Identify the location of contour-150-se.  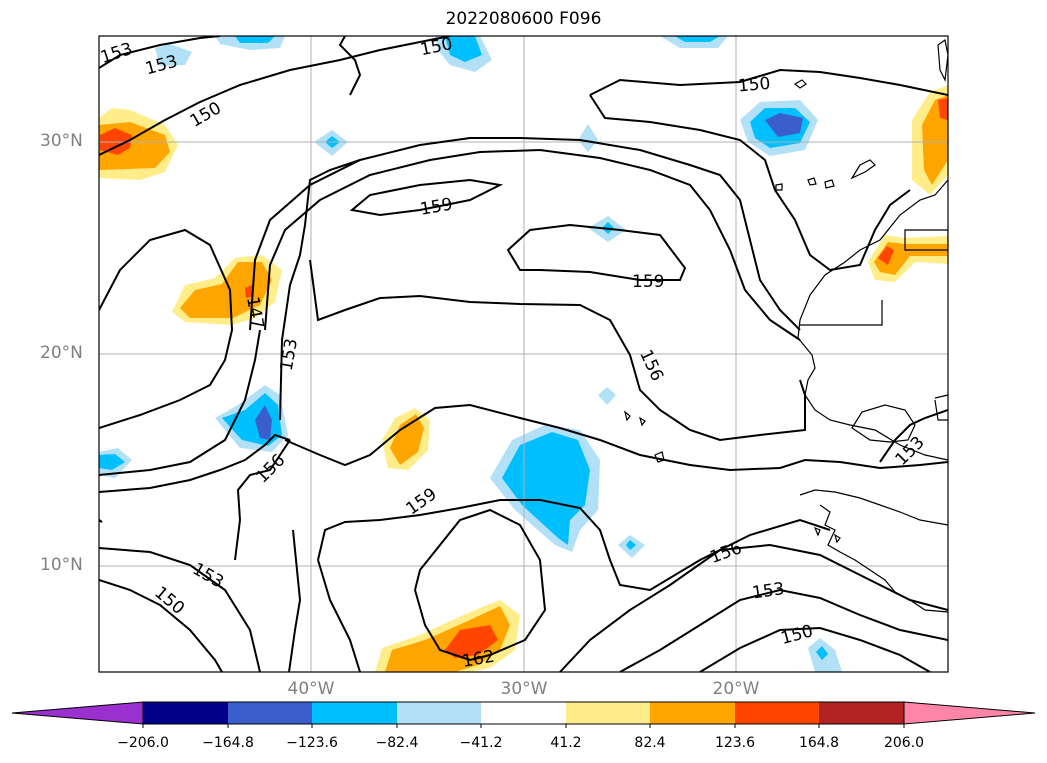
(815, 649).